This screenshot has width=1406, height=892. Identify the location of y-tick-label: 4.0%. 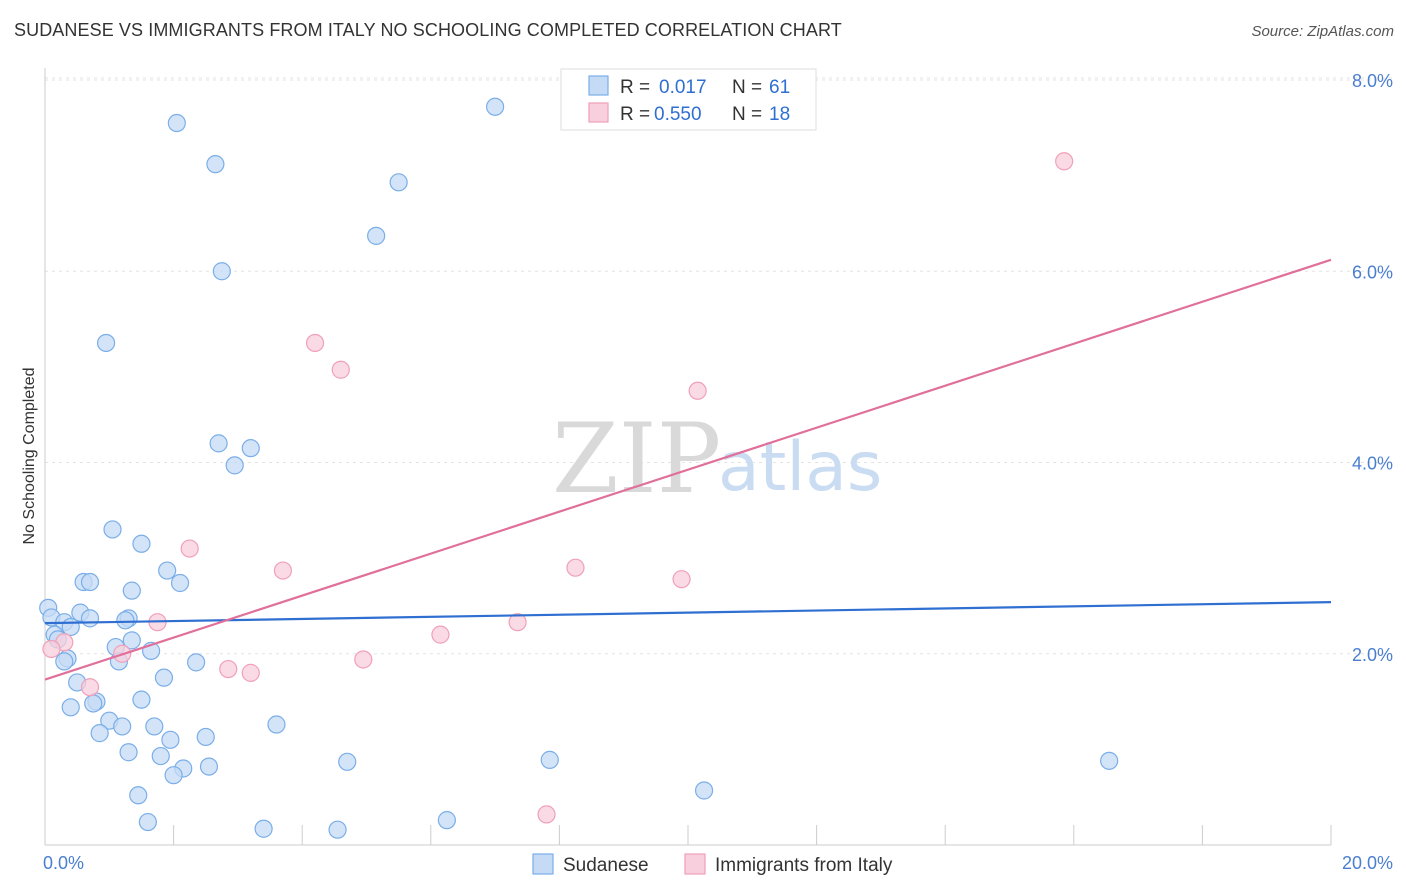
(1372, 464).